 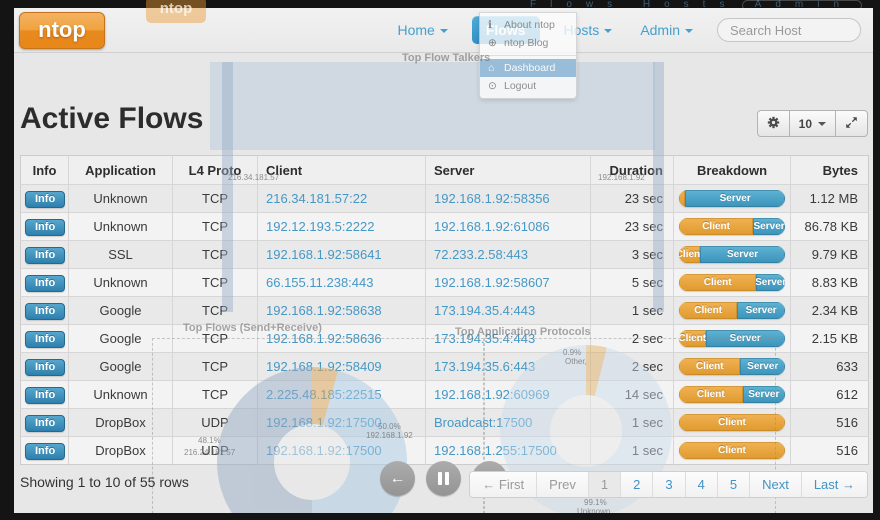 I want to click on nav-item-home: Home, so click(x=422, y=30).